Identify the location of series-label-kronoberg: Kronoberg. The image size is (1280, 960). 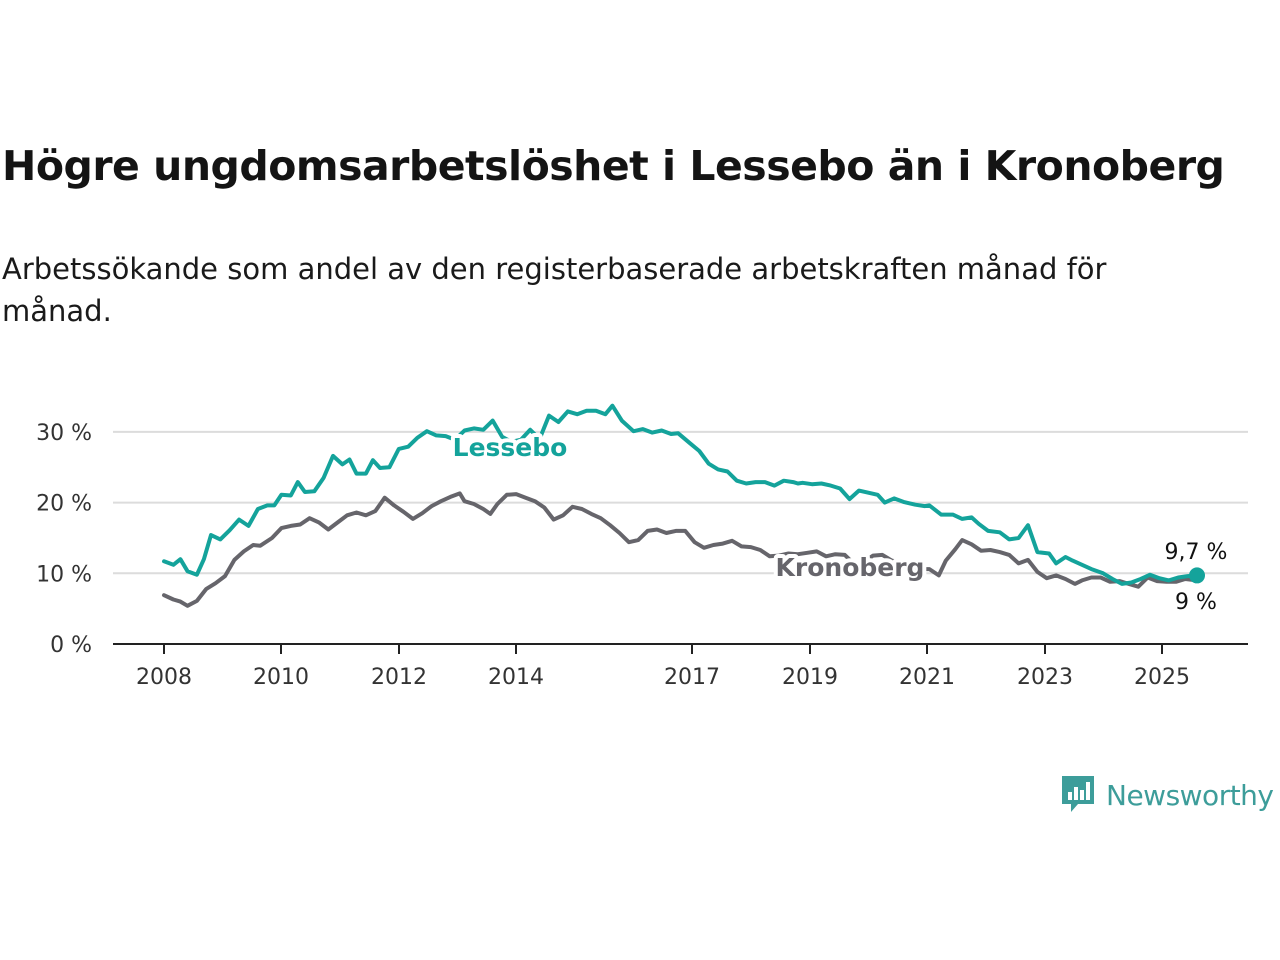
(850, 567).